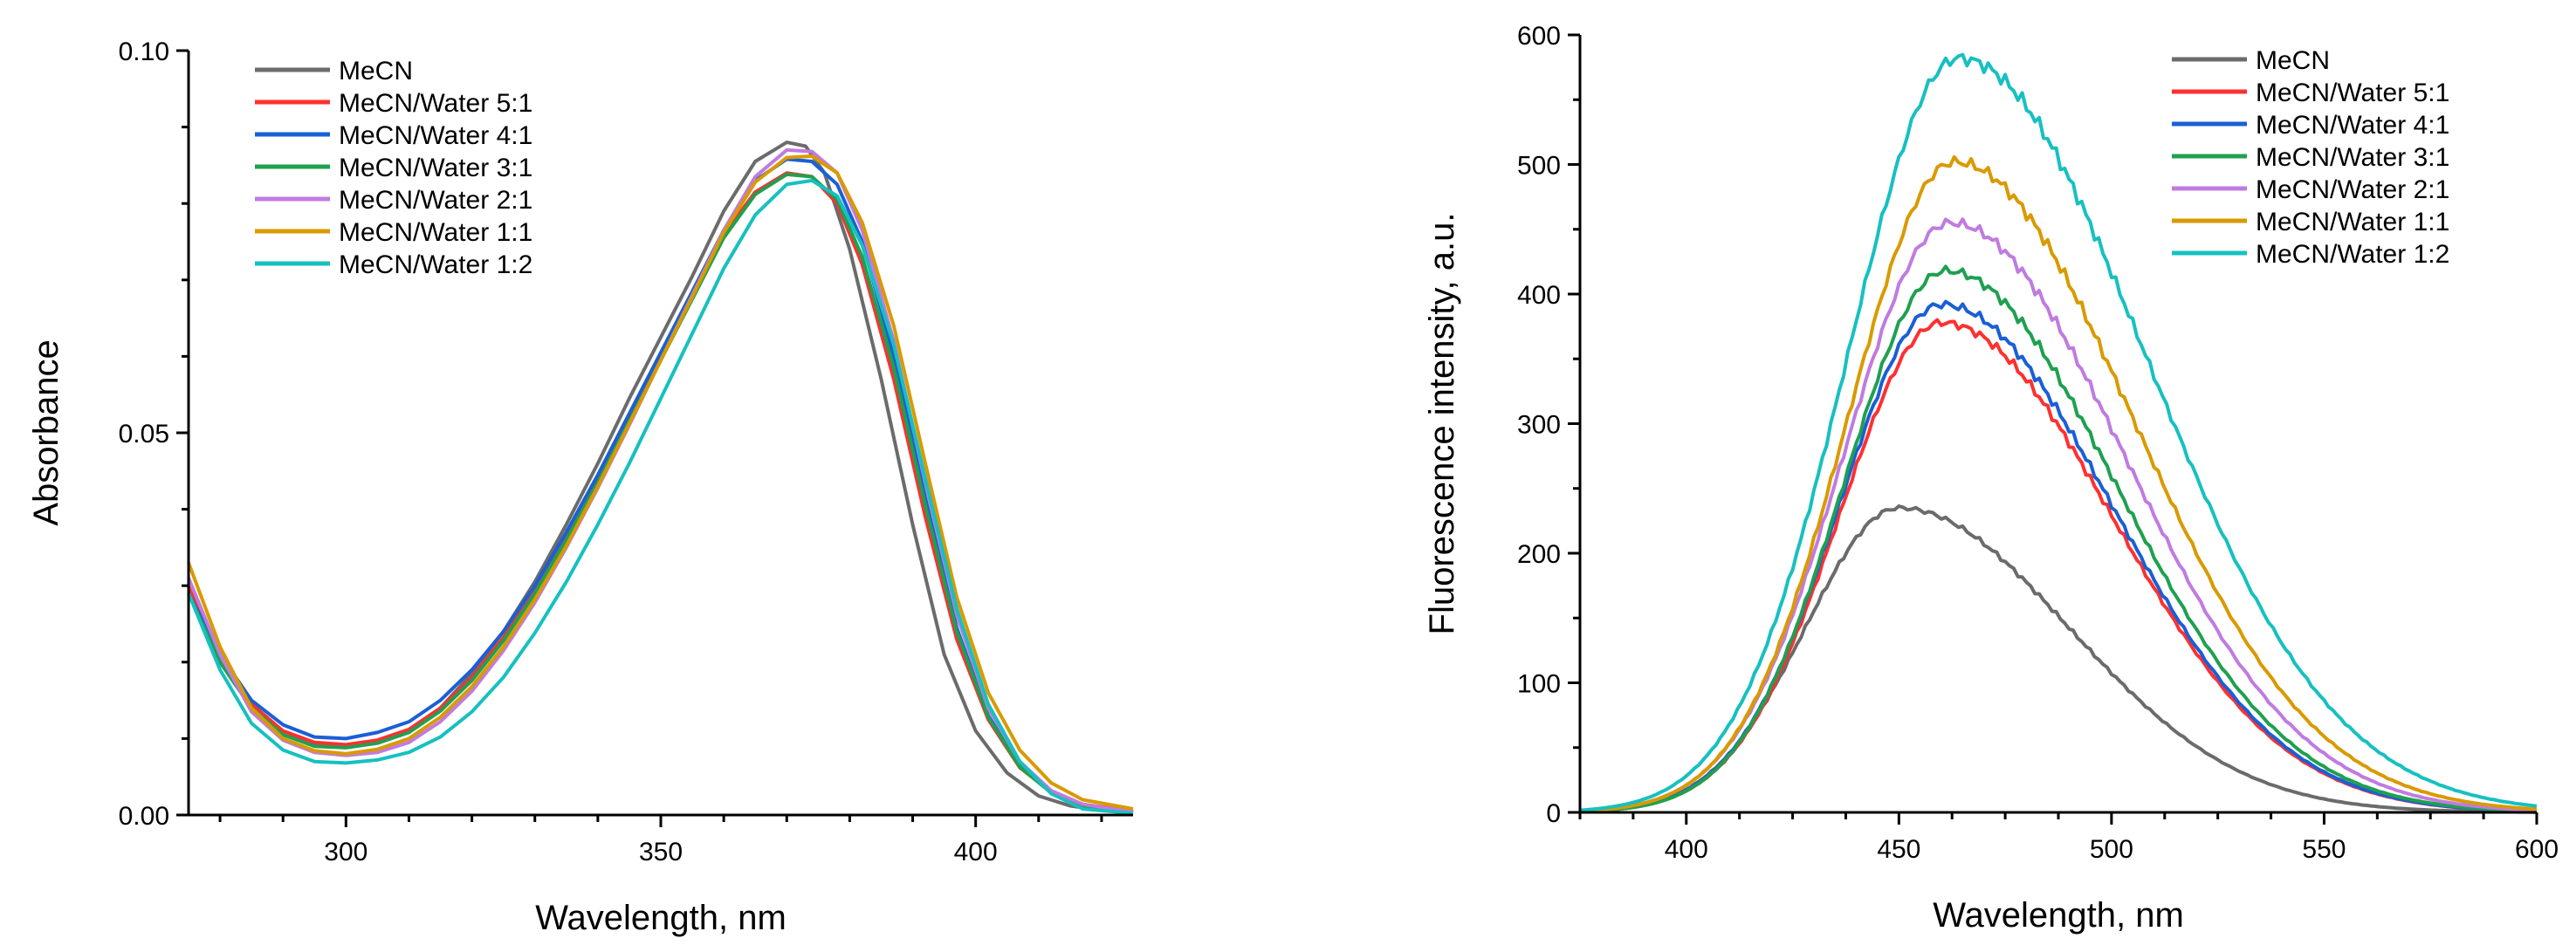 The width and height of the screenshot is (2576, 952). I want to click on x-tick-label: 450, so click(1899, 849).